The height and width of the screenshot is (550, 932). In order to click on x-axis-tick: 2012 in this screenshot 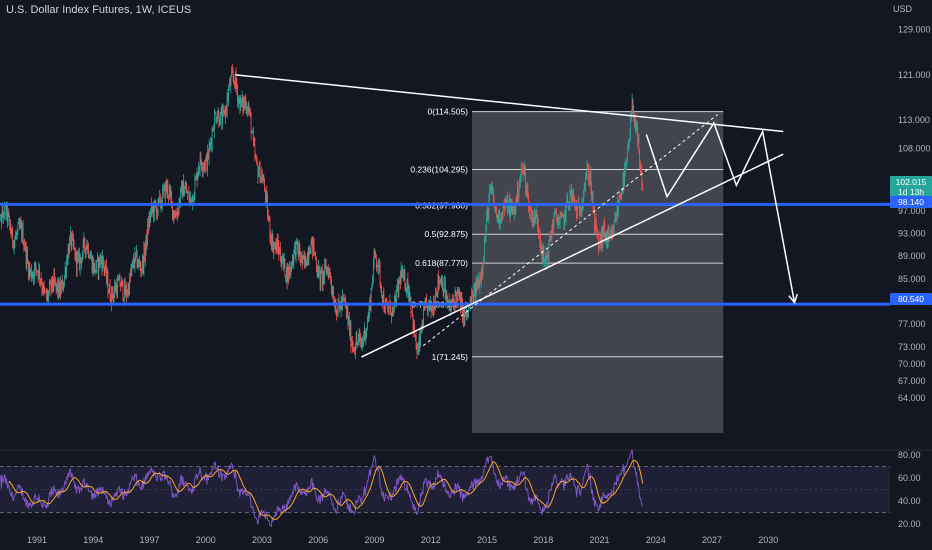, I will do `click(431, 540)`.